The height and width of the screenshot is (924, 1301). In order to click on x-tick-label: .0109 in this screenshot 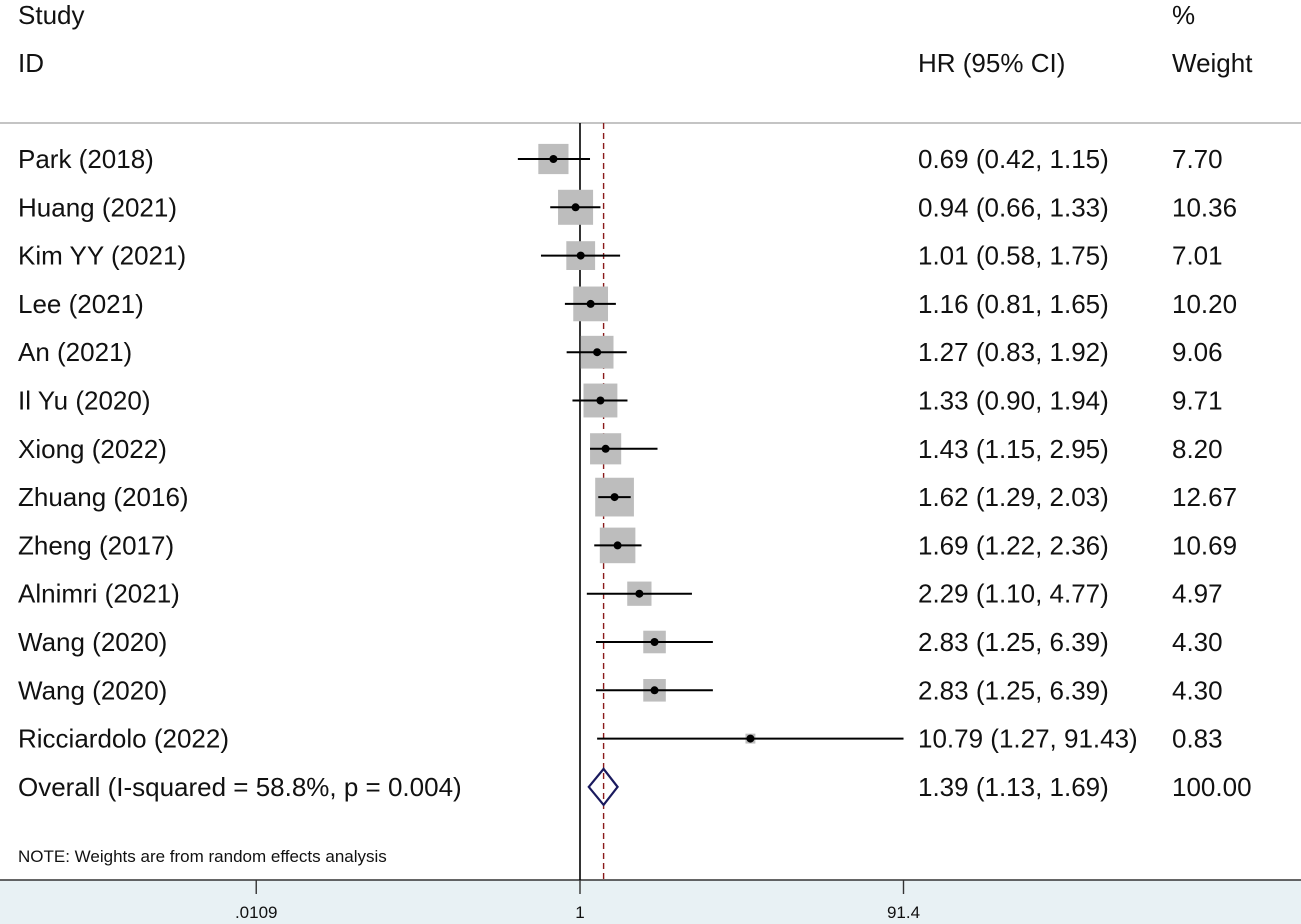, I will do `click(256, 912)`.